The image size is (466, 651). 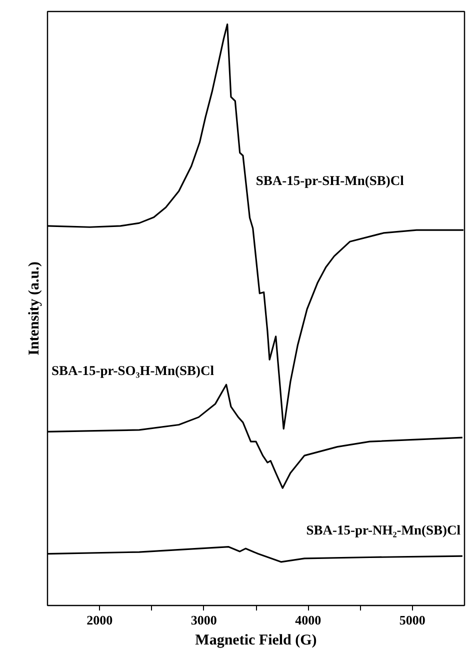 I want to click on y-axis-title: Intensity (a.u.), so click(x=34, y=309).